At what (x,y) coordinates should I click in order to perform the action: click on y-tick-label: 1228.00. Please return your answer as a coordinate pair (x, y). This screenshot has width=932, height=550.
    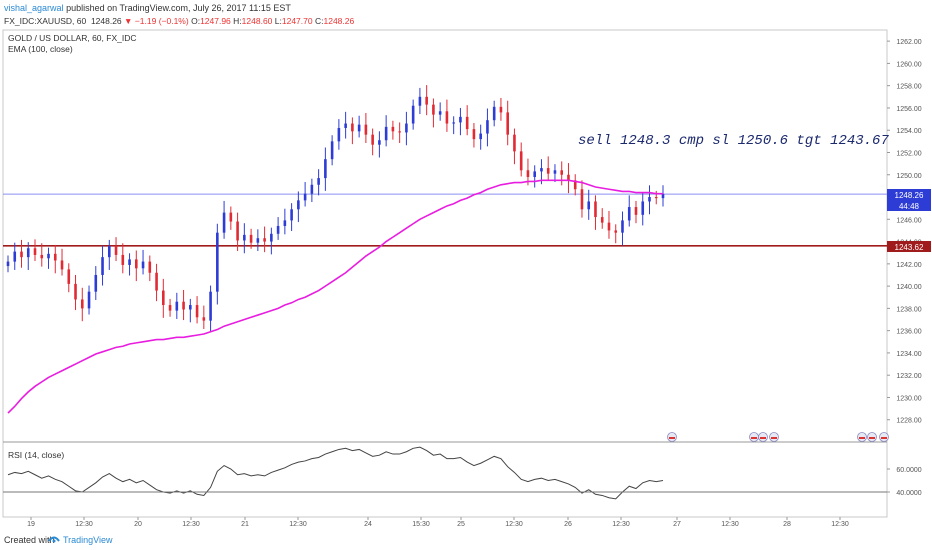
    Looking at the image, I should click on (908, 421).